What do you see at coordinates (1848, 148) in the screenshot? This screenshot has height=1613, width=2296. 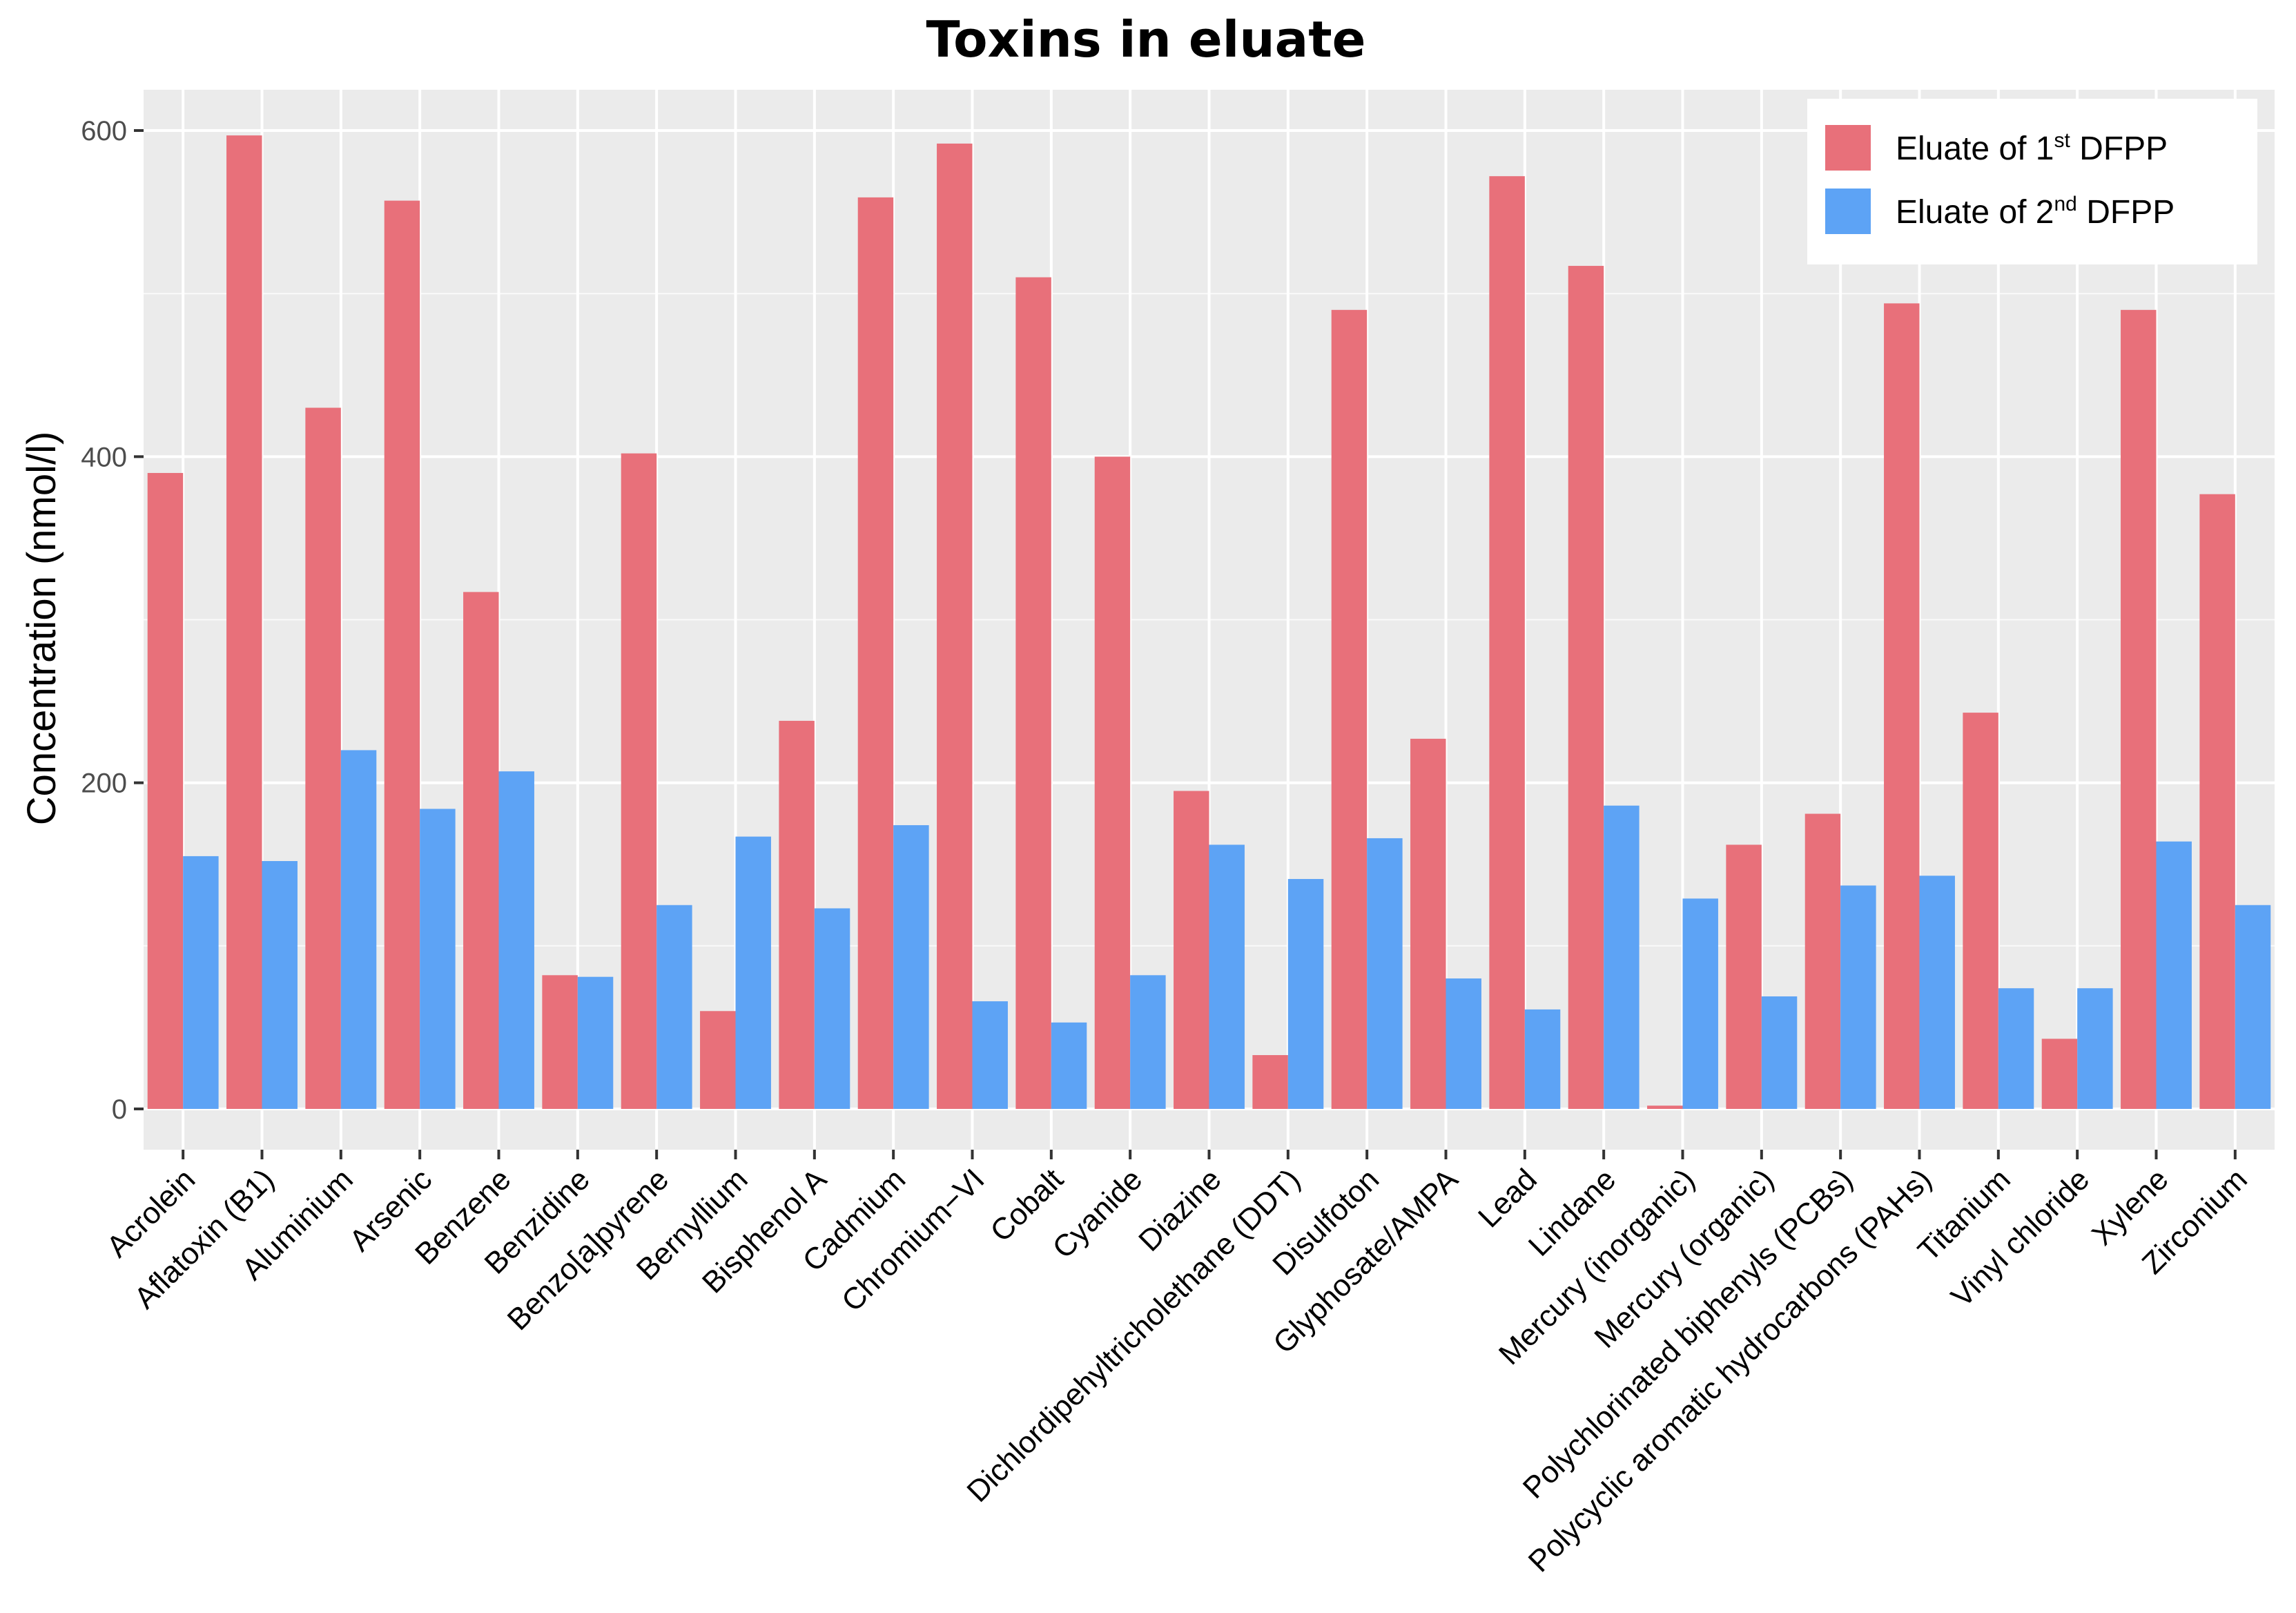 I see `legend-key-first-dfpp` at bounding box center [1848, 148].